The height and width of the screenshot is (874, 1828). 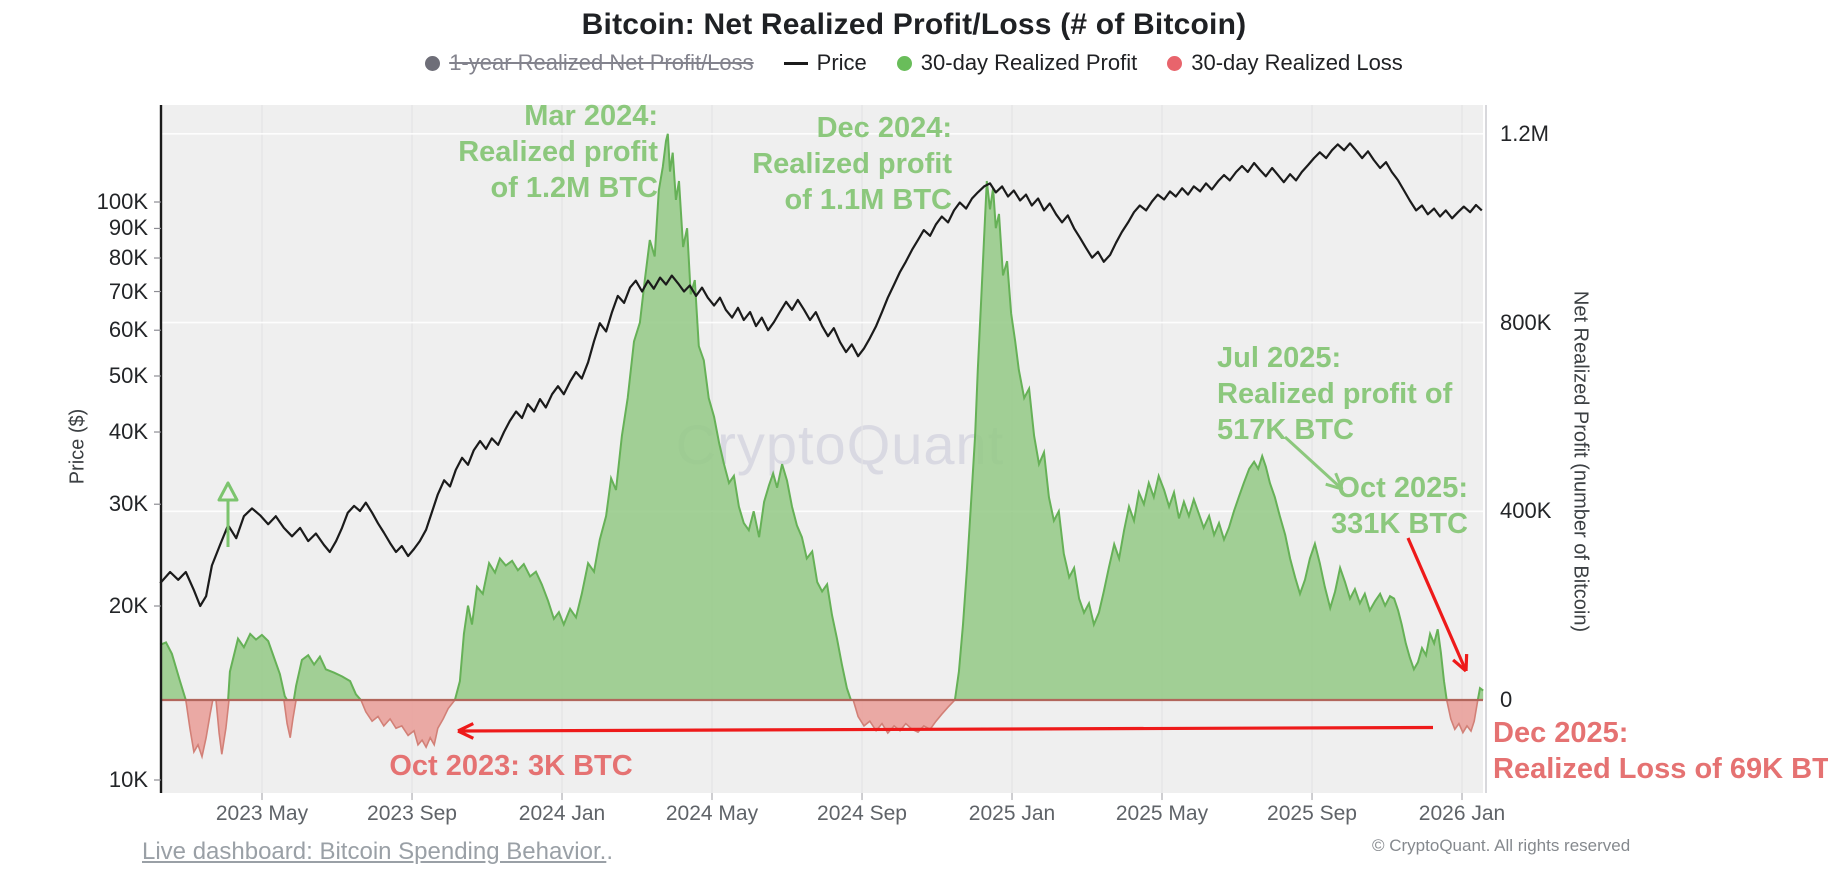 What do you see at coordinates (1526, 511) in the screenshot?
I see `right-axis-tick-label: 400K` at bounding box center [1526, 511].